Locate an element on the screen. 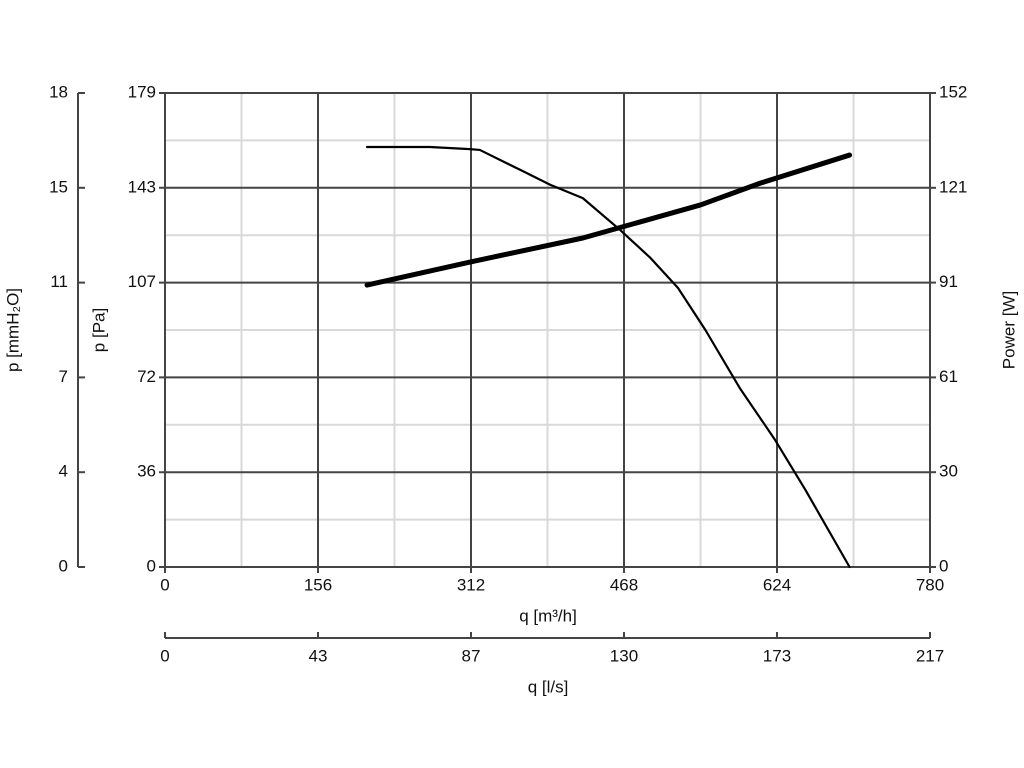  y3-tick-label: 18 is located at coordinates (58, 91).